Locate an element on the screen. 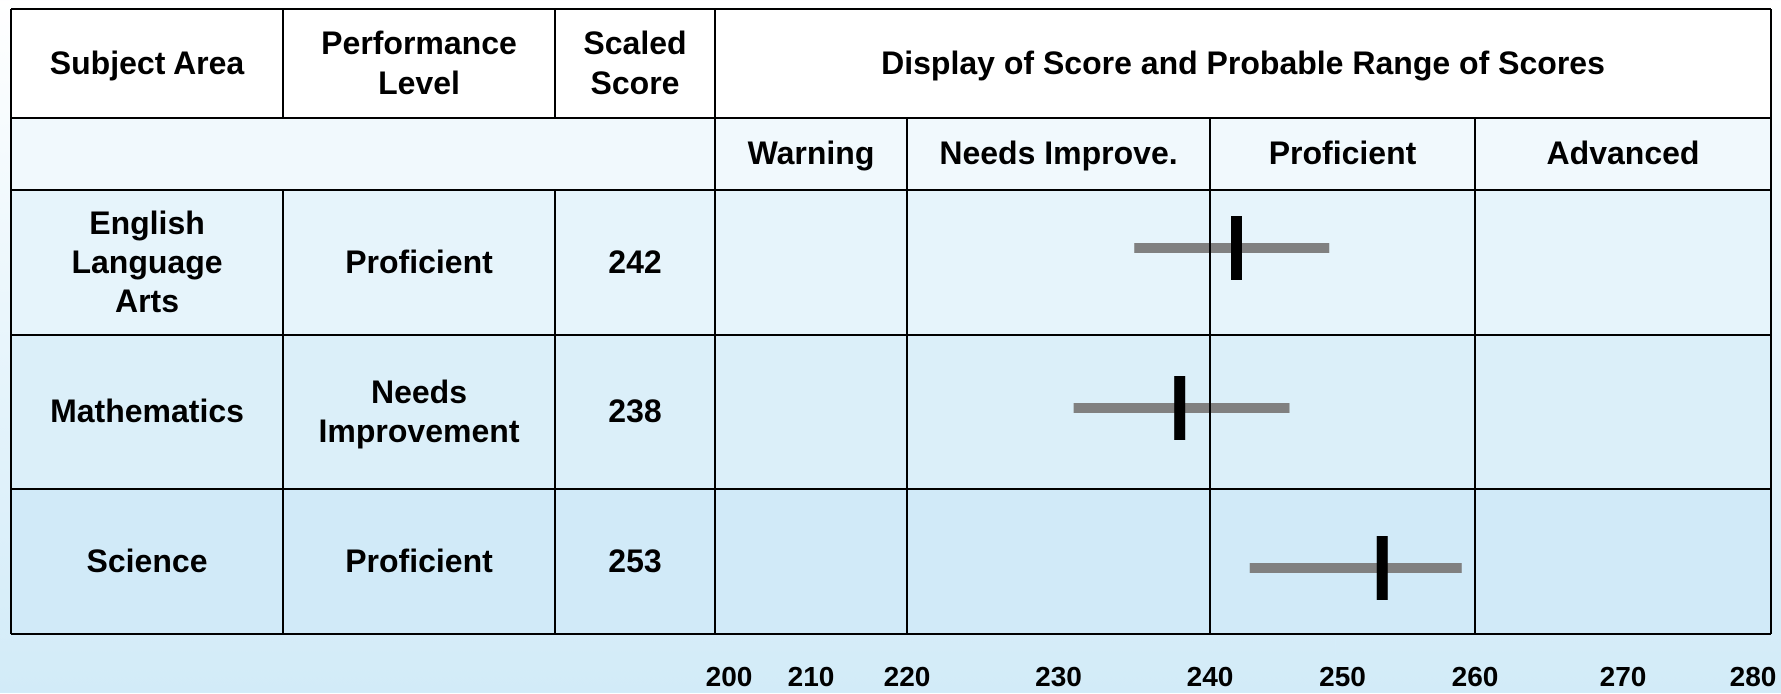  band-label-needs-improvement: Needs Improve. is located at coordinates (1058, 153).